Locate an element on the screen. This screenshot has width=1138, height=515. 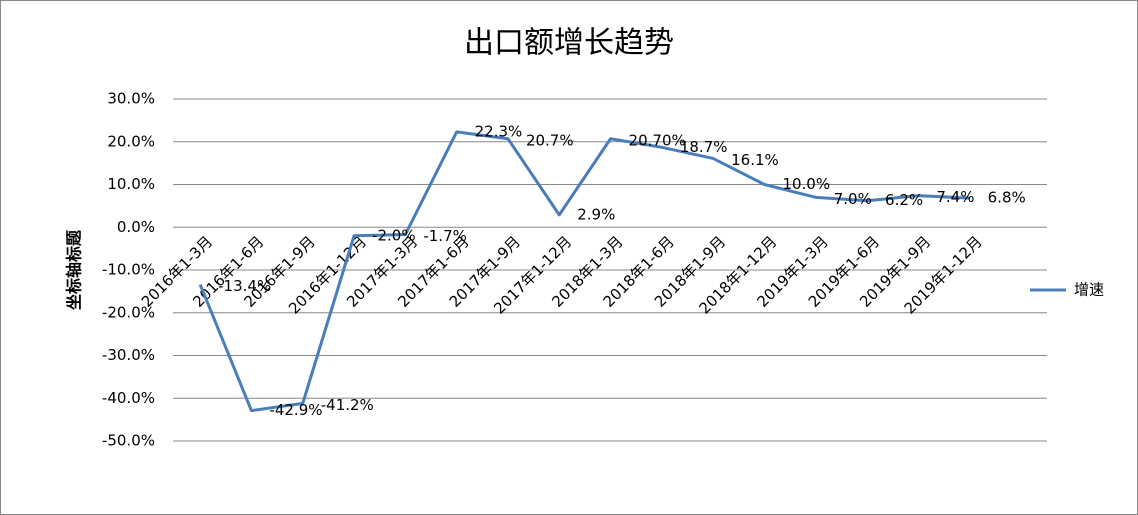
data-label: 7.0% is located at coordinates (853, 199).